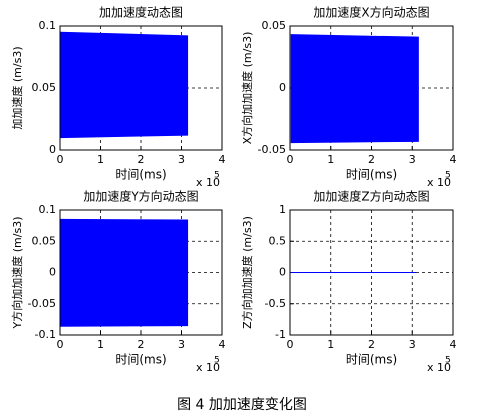 Image resolution: width=484 pixels, height=420 pixels. Describe the element at coordinates (282, 209) in the screenshot. I see `y-tick-label: 1` at that location.